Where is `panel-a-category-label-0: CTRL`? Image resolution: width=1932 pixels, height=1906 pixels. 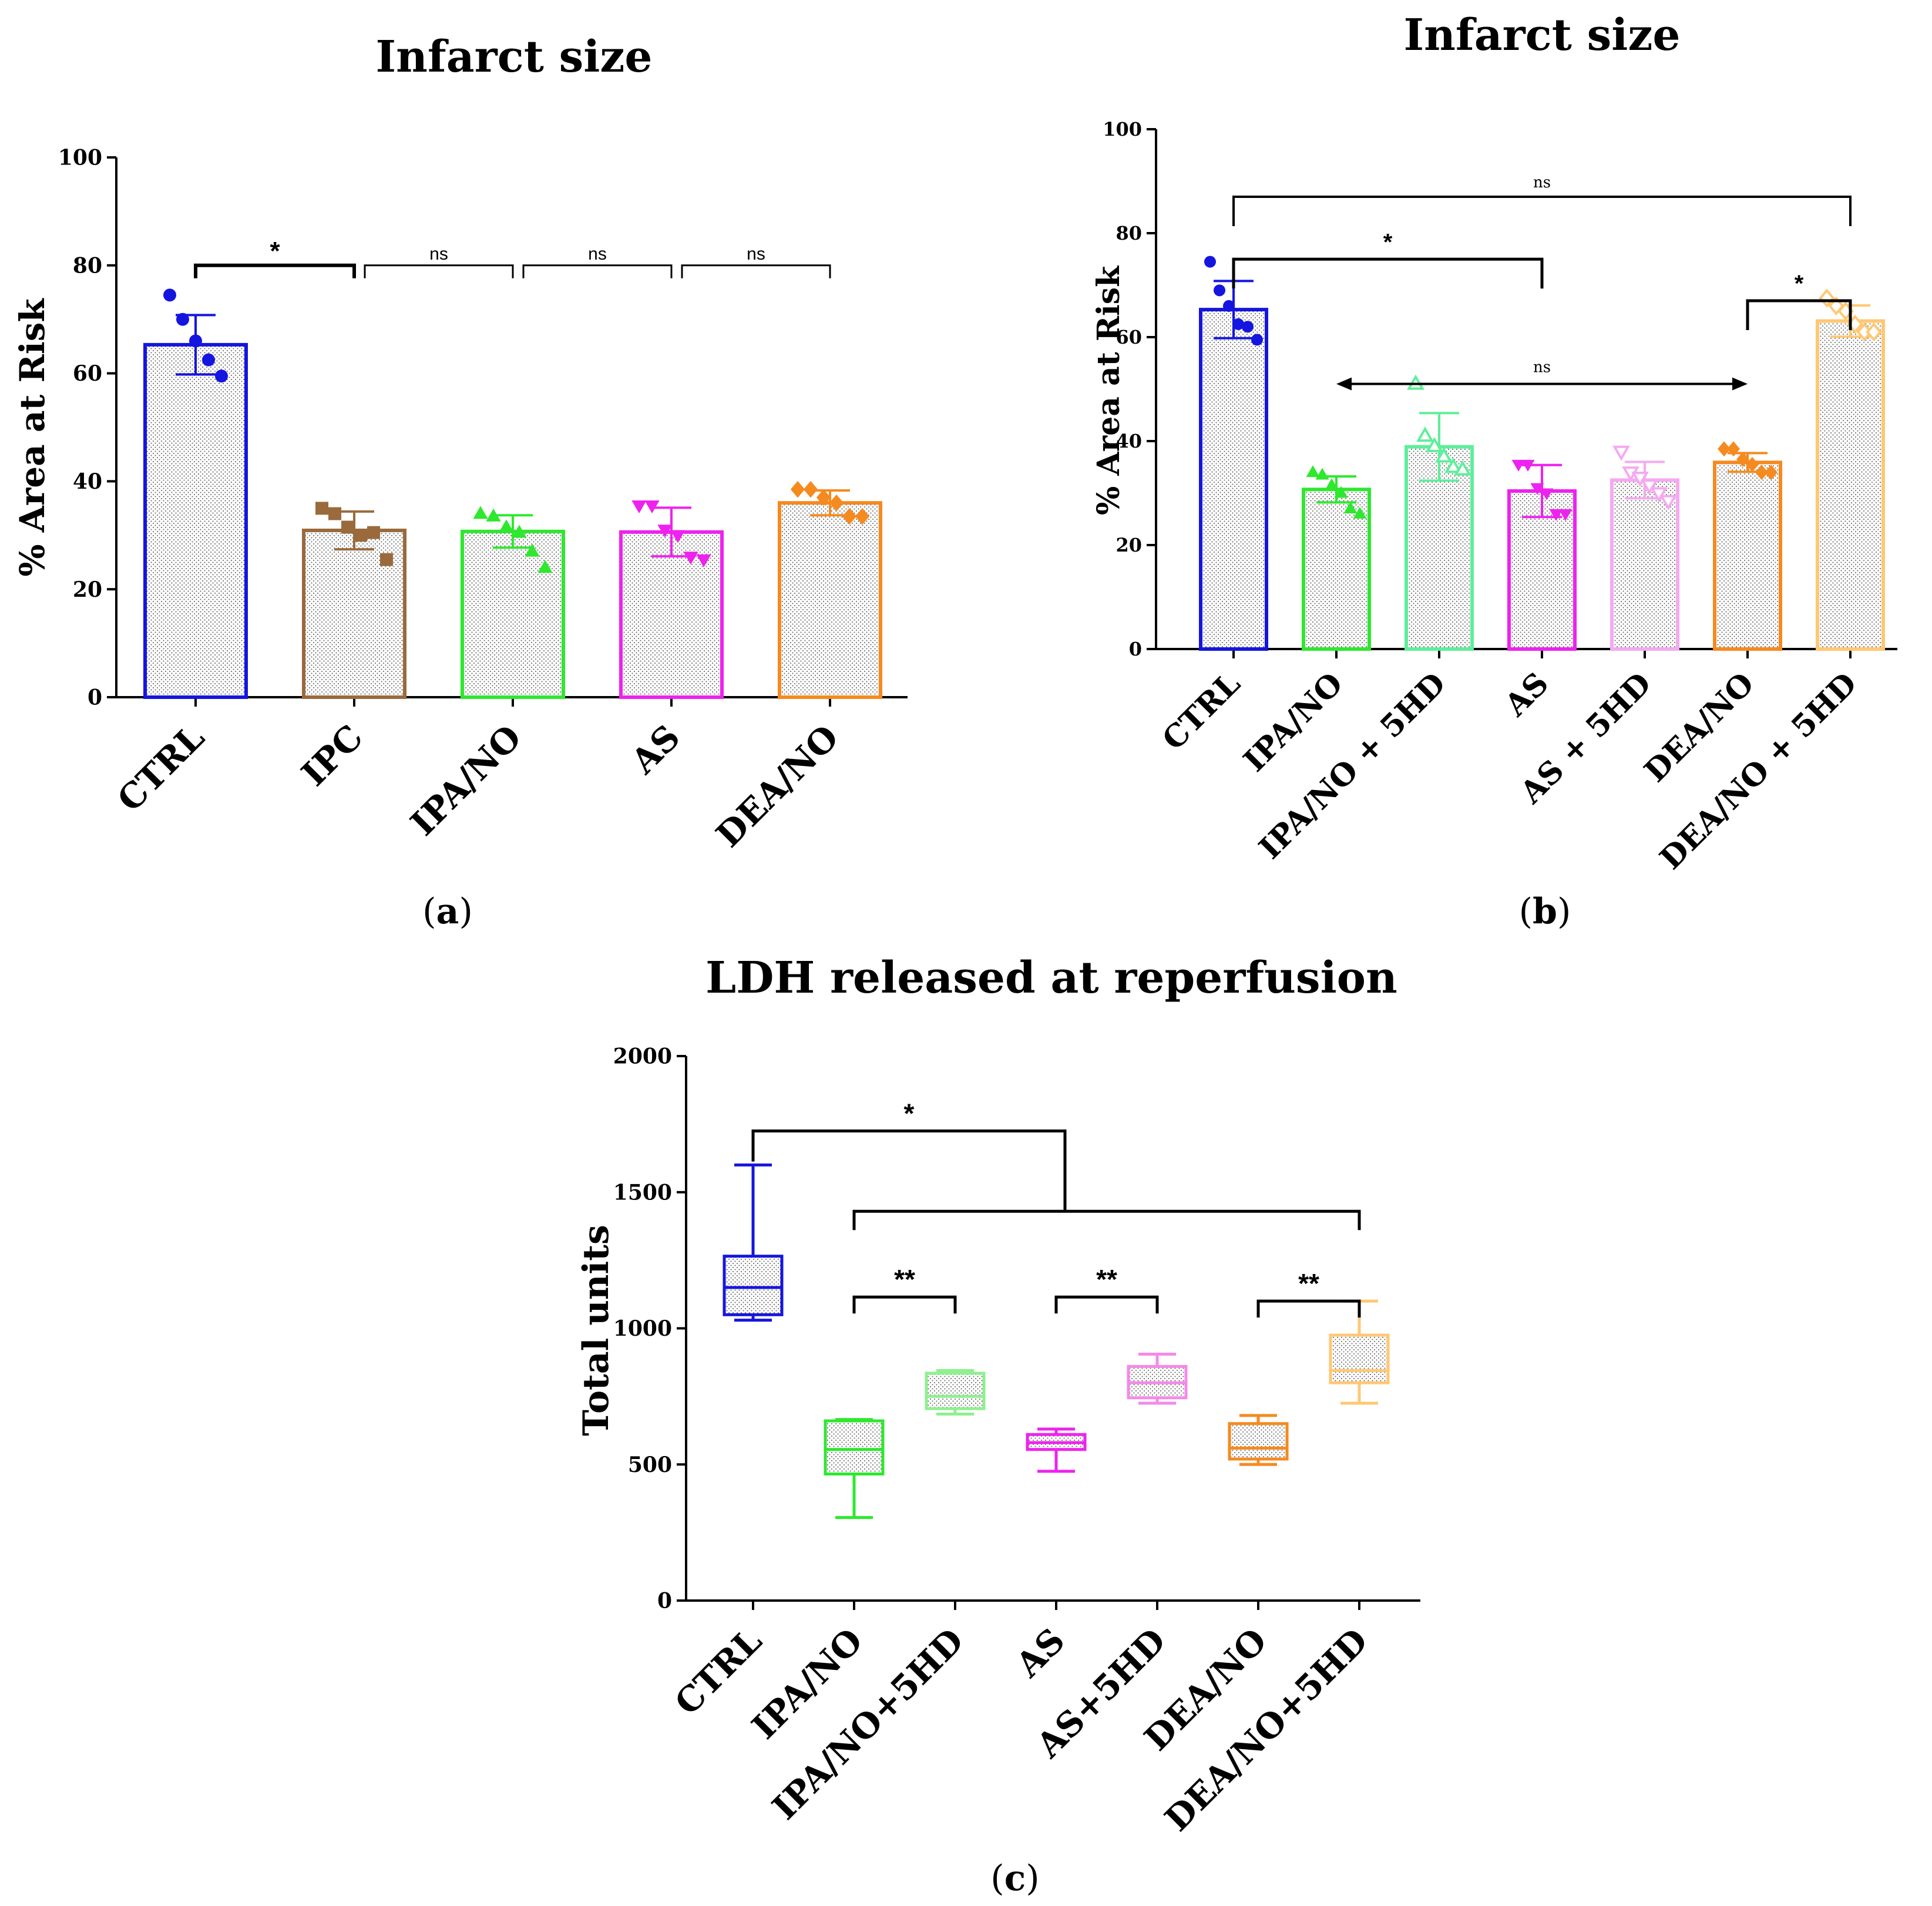 panel-a-category-label-0: CTRL is located at coordinates (161, 768).